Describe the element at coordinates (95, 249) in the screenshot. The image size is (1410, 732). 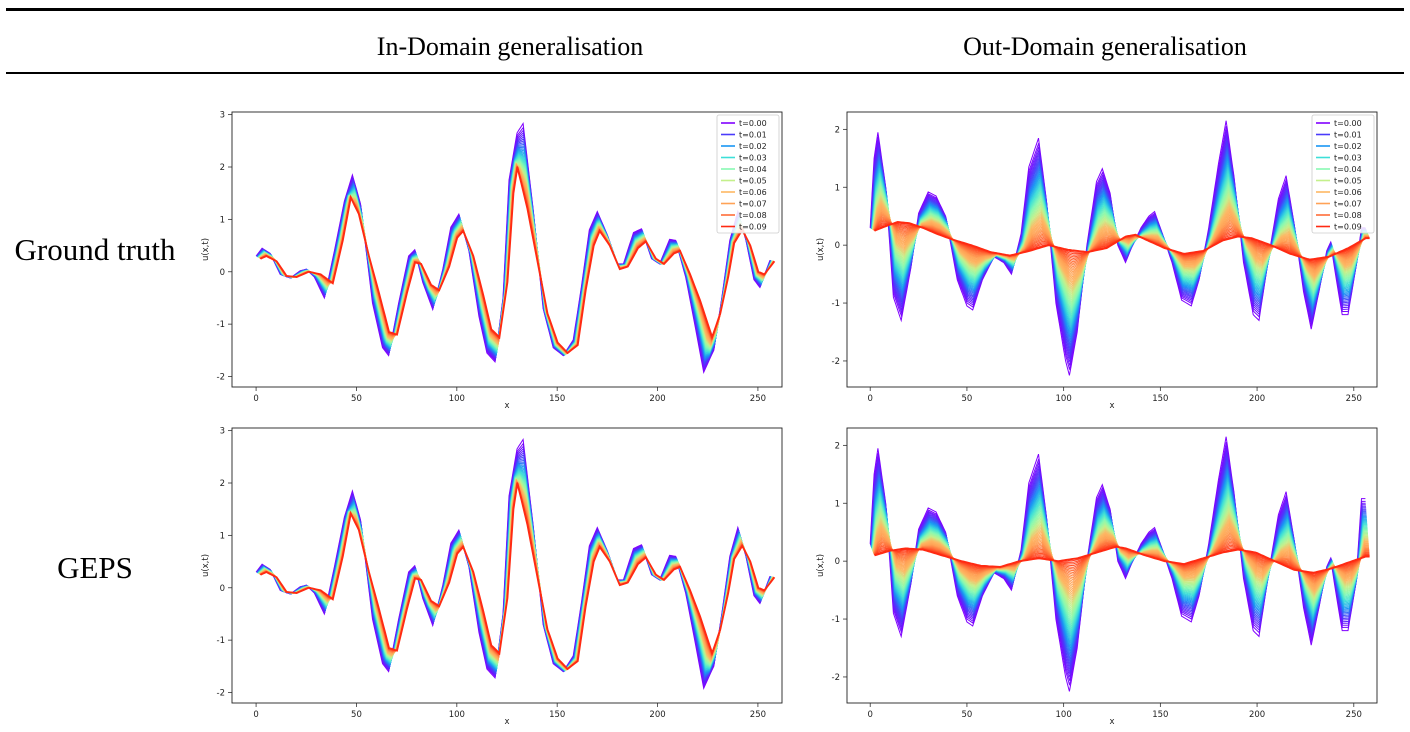
I see `row-header-ground-truth: Ground truth` at that location.